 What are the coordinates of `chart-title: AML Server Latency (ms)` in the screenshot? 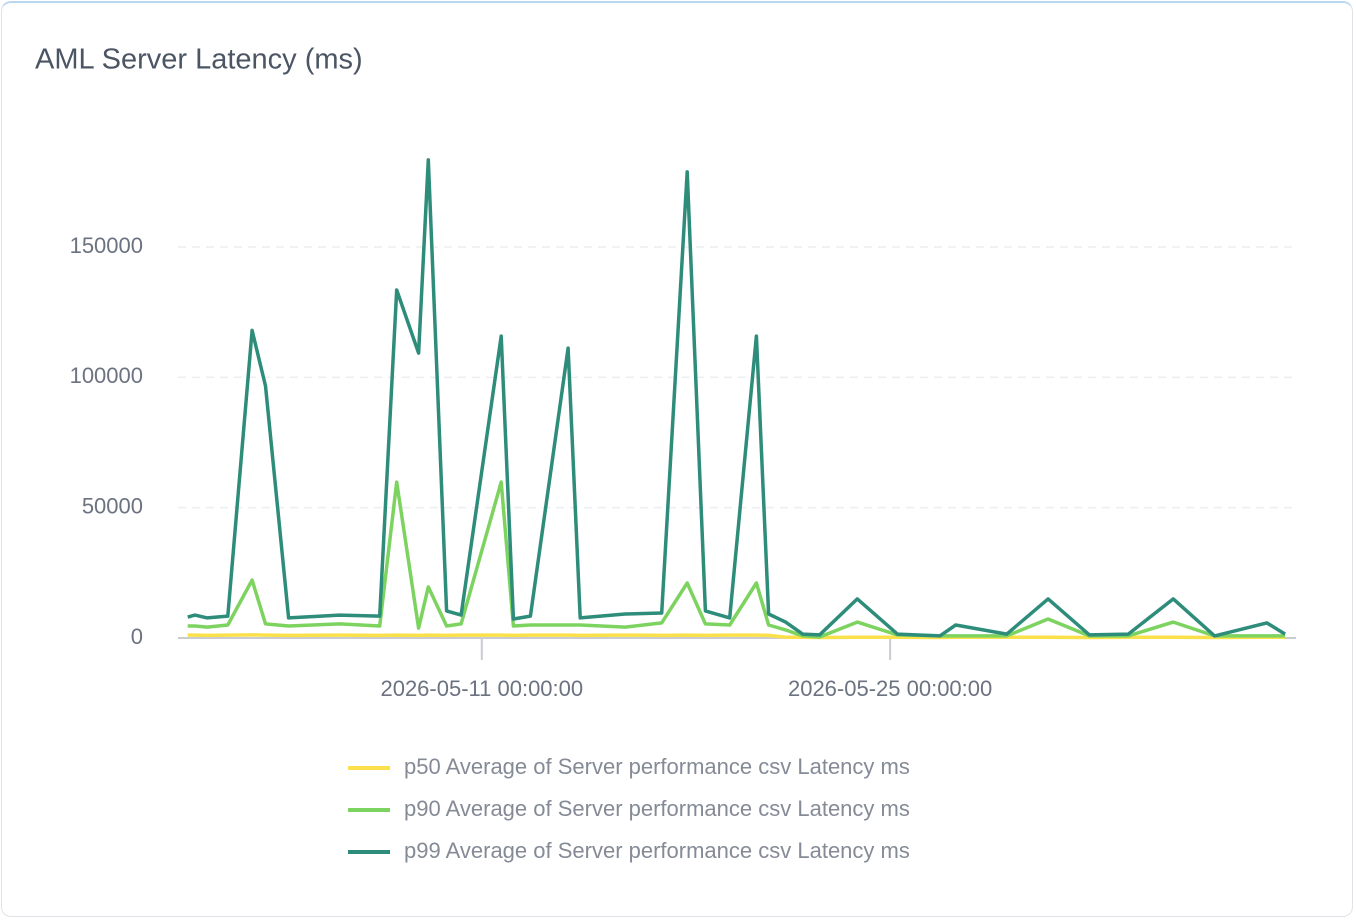 It's located at (199, 60).